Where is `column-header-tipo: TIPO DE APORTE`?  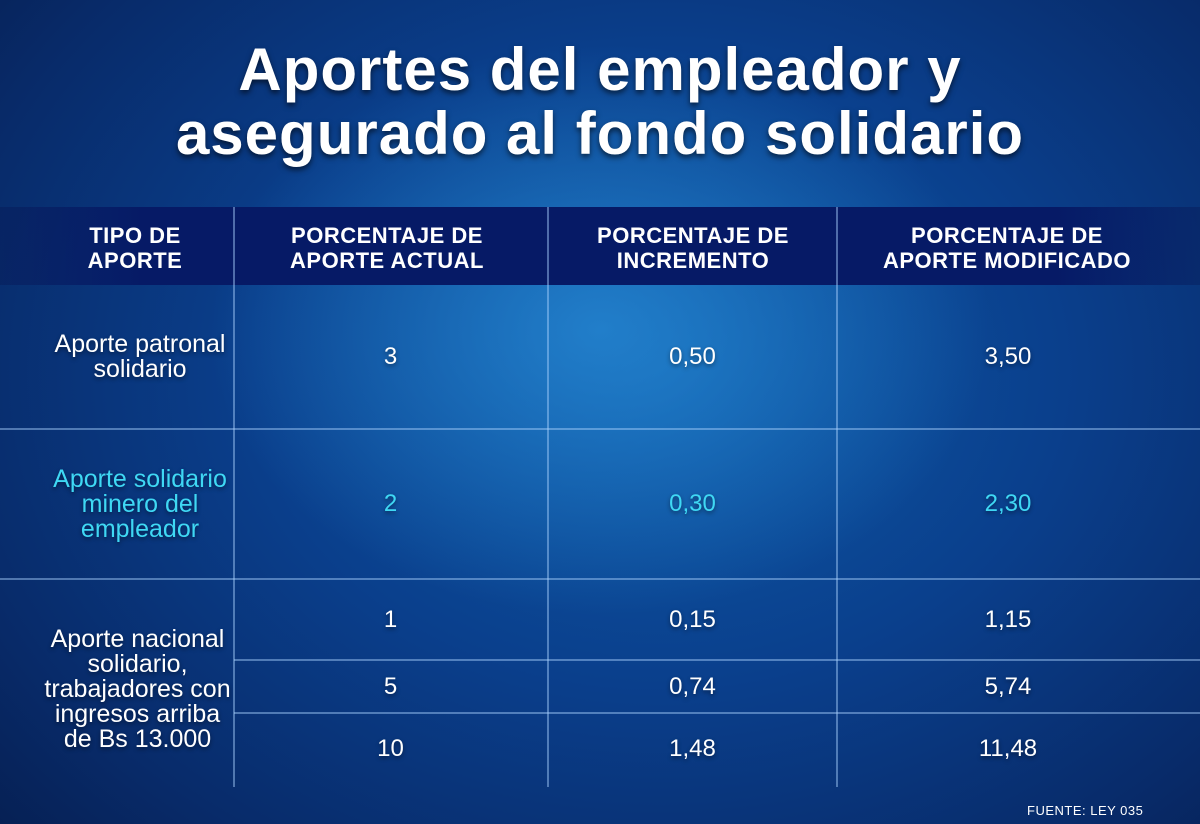 column-header-tipo: TIPO DE APORTE is located at coordinates (135, 248).